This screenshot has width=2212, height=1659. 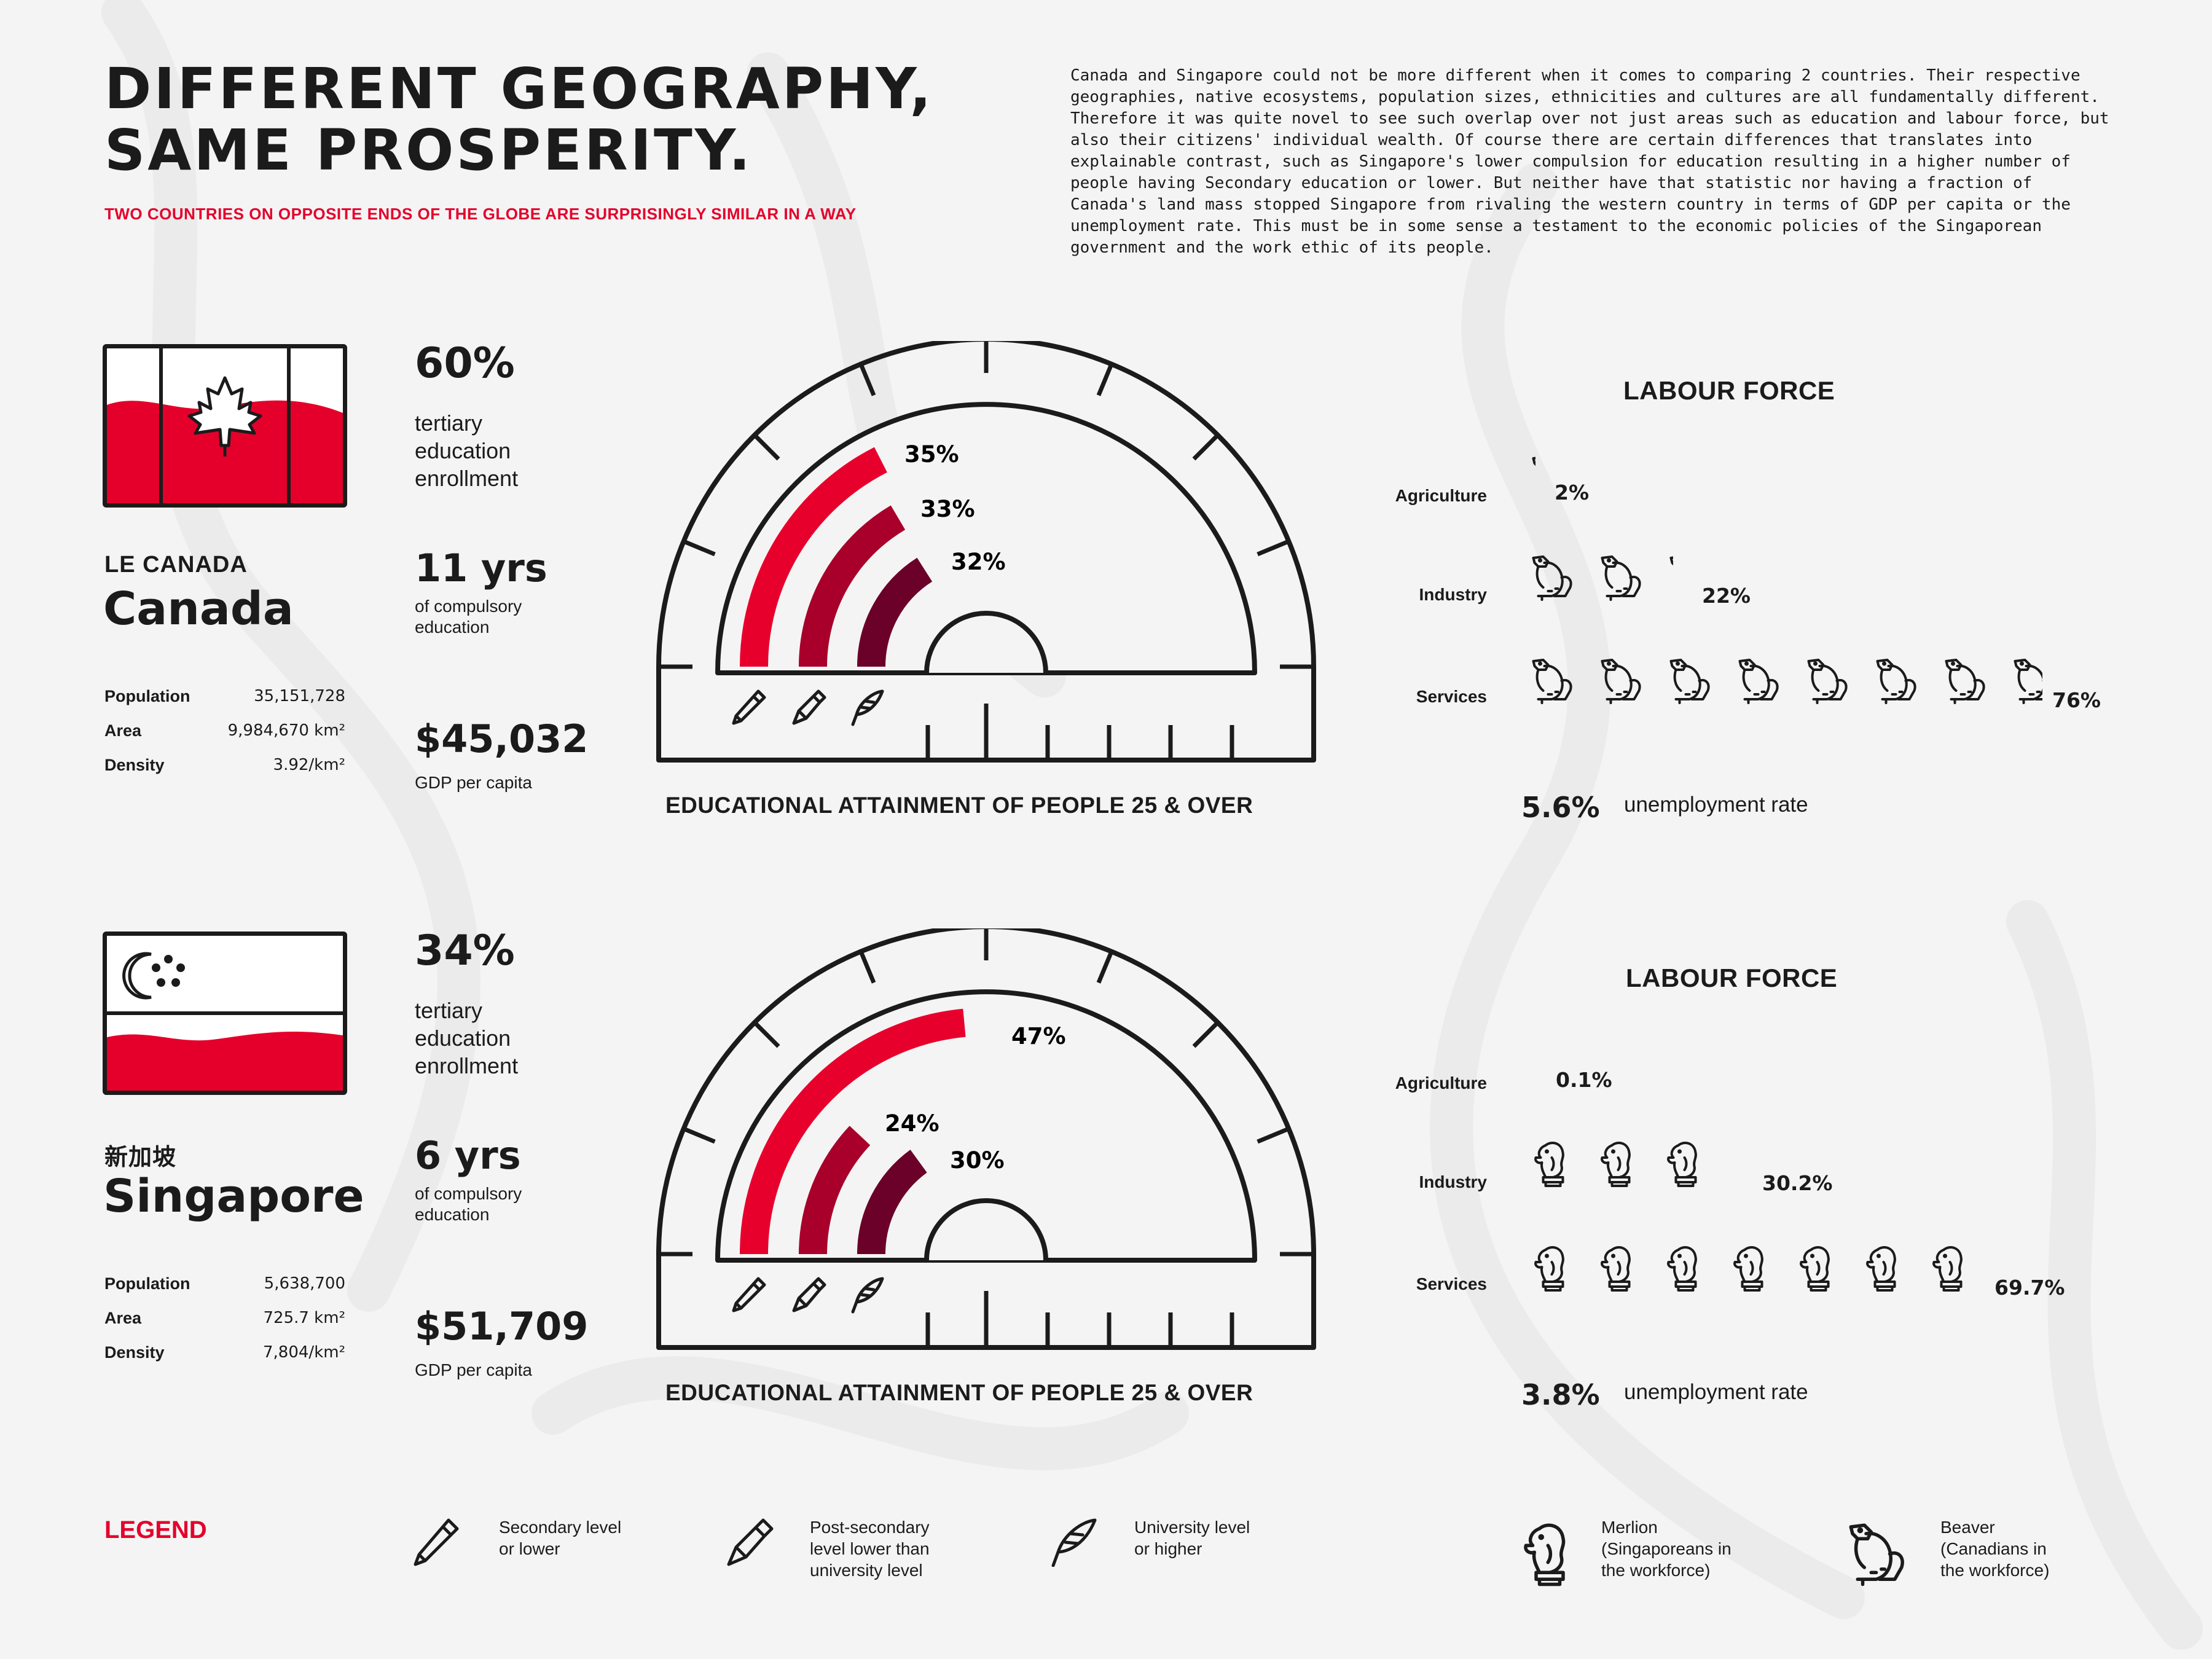 I want to click on quill-icon, so click(x=867, y=707).